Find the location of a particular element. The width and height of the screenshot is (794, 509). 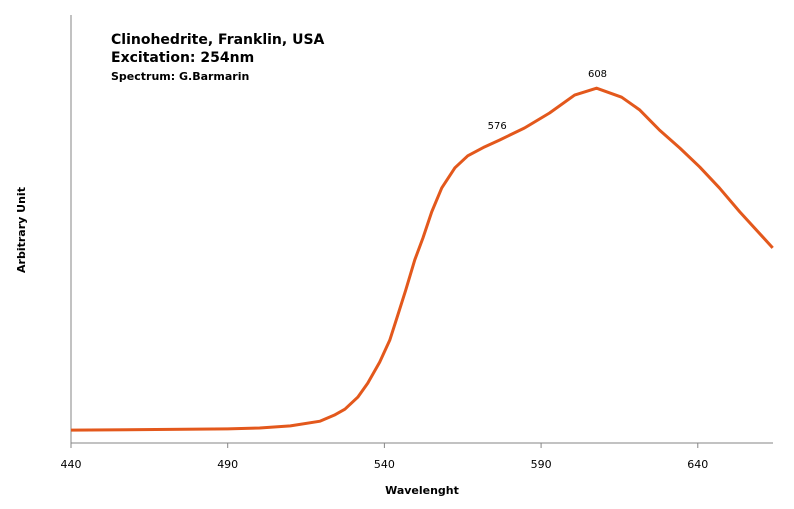

peak-label: 576 is located at coordinates (497, 126).